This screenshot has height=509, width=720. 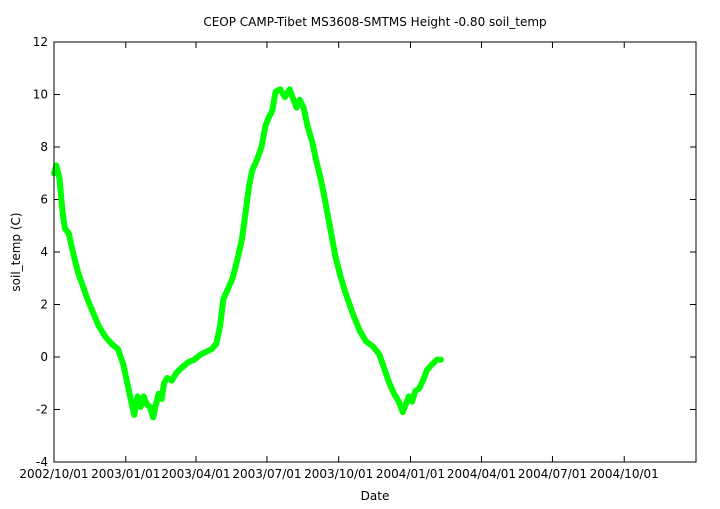 I want to click on x-tick-label: 2002/10/01, so click(x=53, y=474).